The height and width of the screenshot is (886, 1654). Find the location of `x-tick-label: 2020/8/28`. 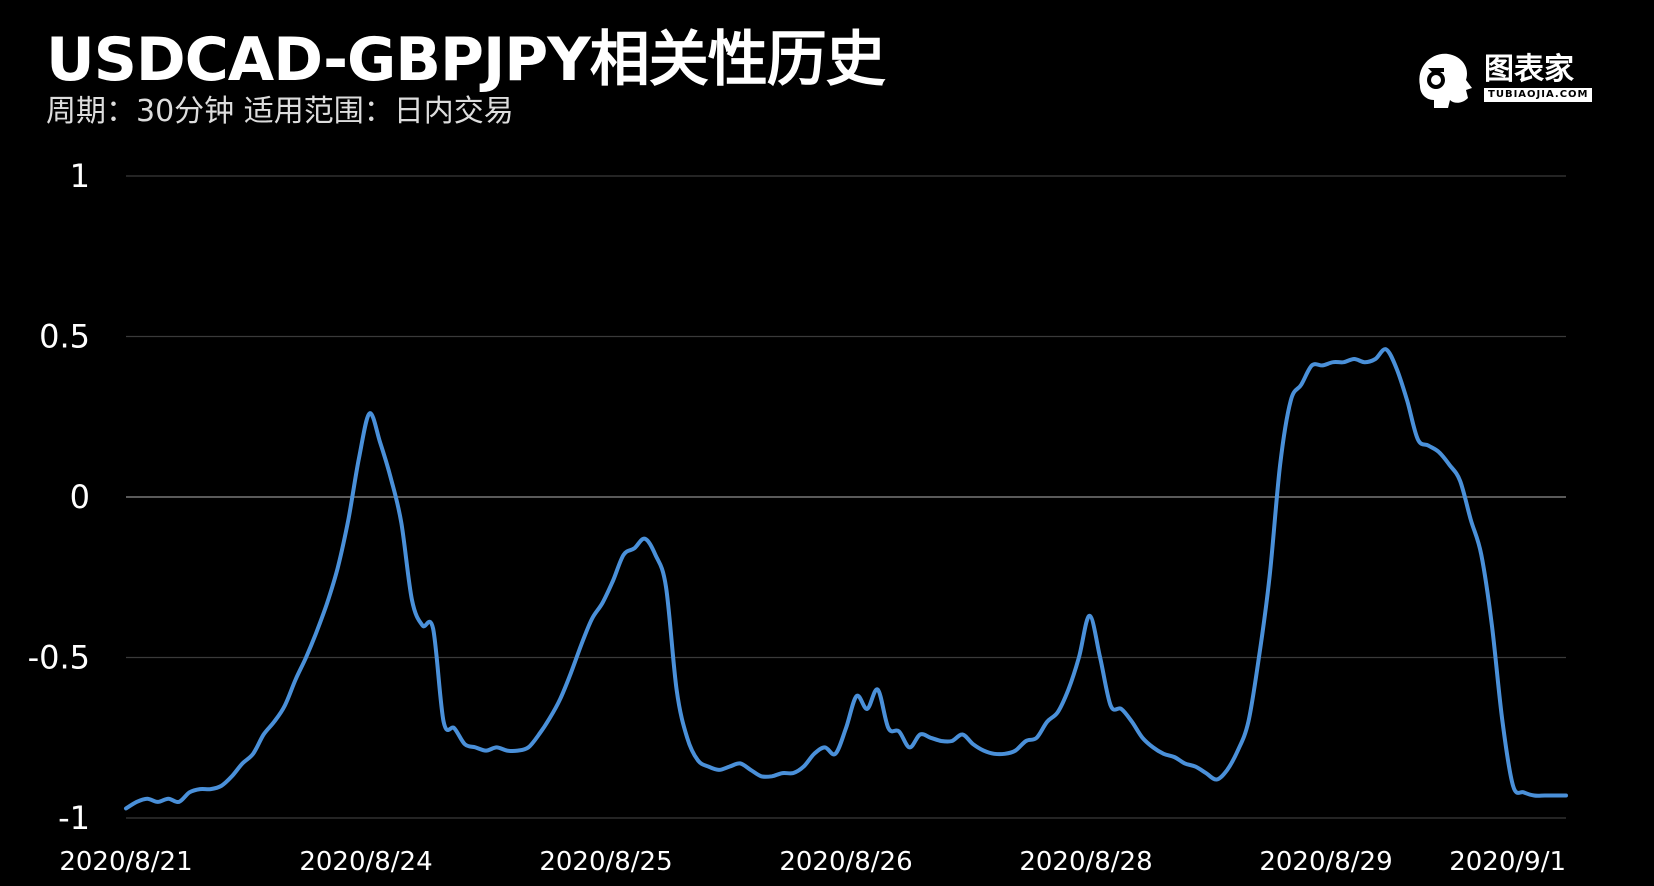

x-tick-label: 2020/8/28 is located at coordinates (1085, 862).